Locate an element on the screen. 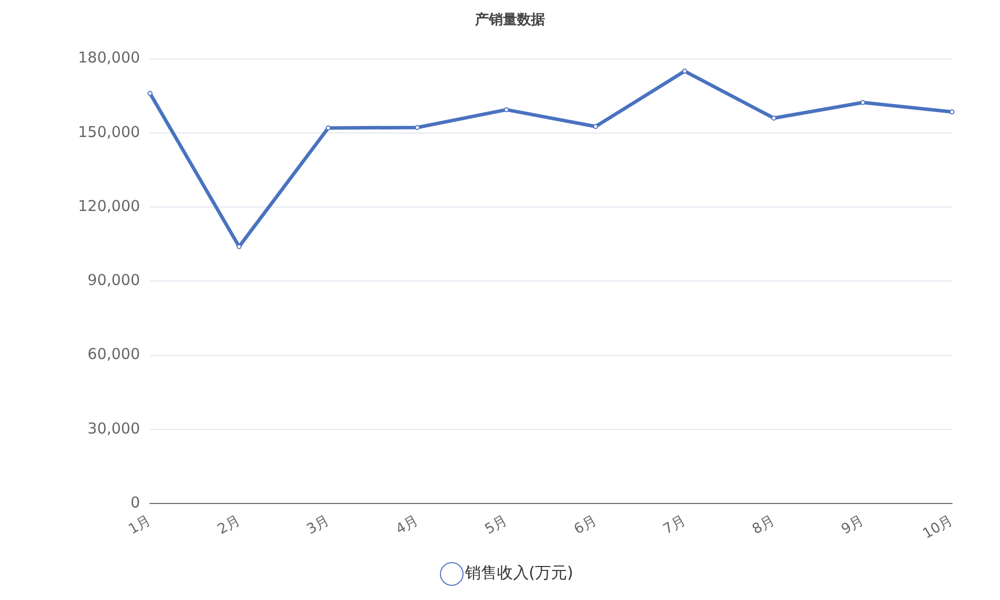 This screenshot has width=1000, height=600. y-tick-label: 0 is located at coordinates (135, 502).